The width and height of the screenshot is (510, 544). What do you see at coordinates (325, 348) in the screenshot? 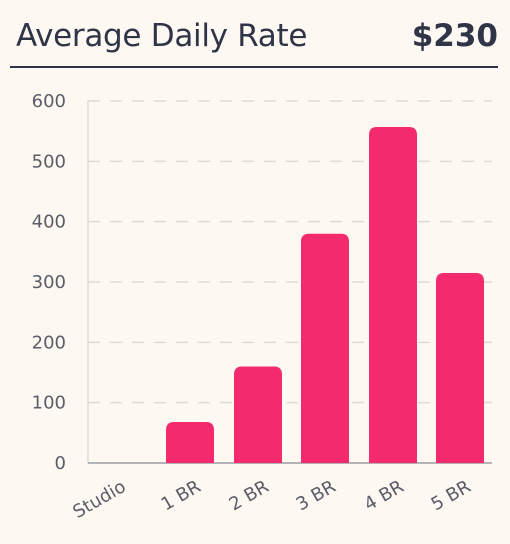
I see `bar-3-br` at bounding box center [325, 348].